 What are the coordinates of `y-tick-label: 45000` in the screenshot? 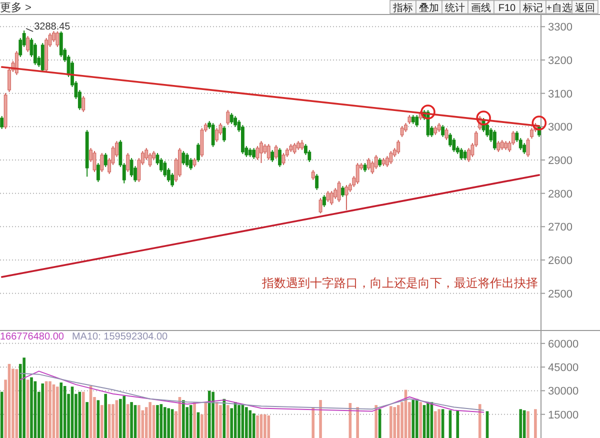 It's located at (563, 368).